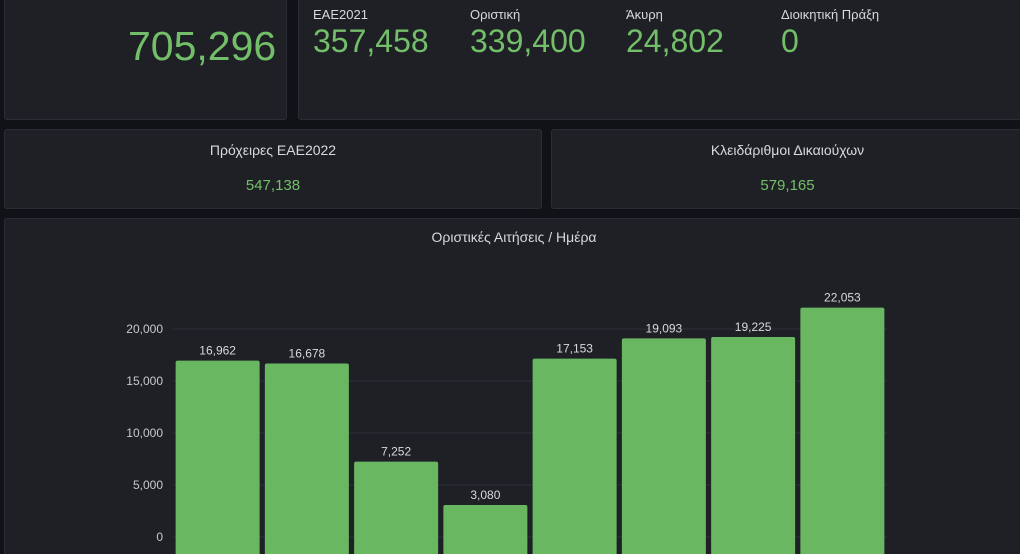  I want to click on stat-admin-act-value: 0, so click(790, 41).